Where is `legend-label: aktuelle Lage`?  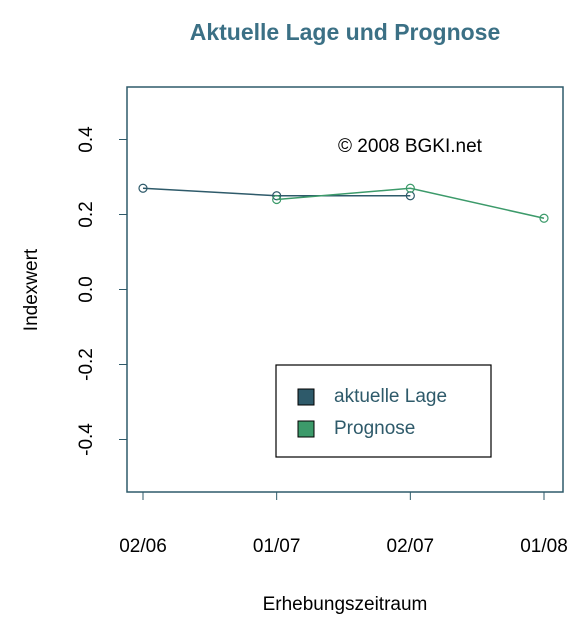 legend-label: aktuelle Lage is located at coordinates (390, 396).